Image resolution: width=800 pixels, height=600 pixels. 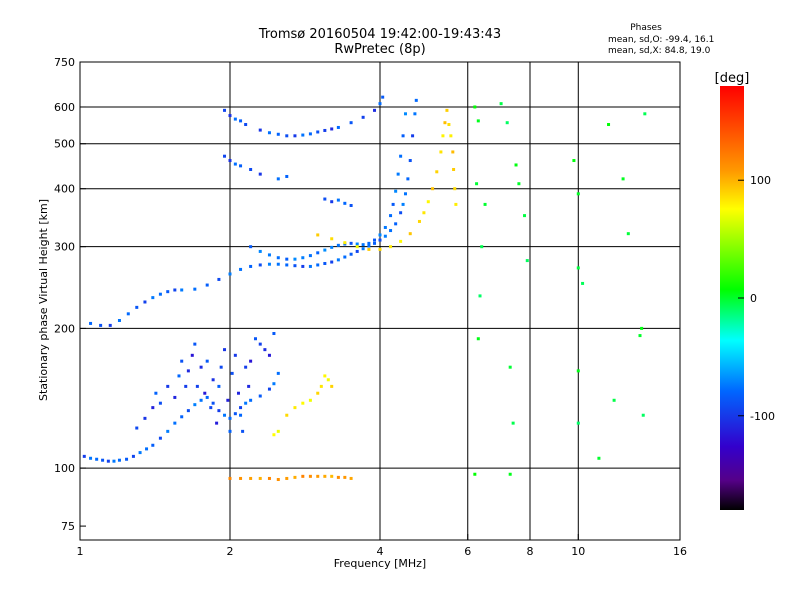 What do you see at coordinates (379, 34) in the screenshot?
I see `chart-title: Tromsø 20160504 19:42:00-19:43:43` at bounding box center [379, 34].